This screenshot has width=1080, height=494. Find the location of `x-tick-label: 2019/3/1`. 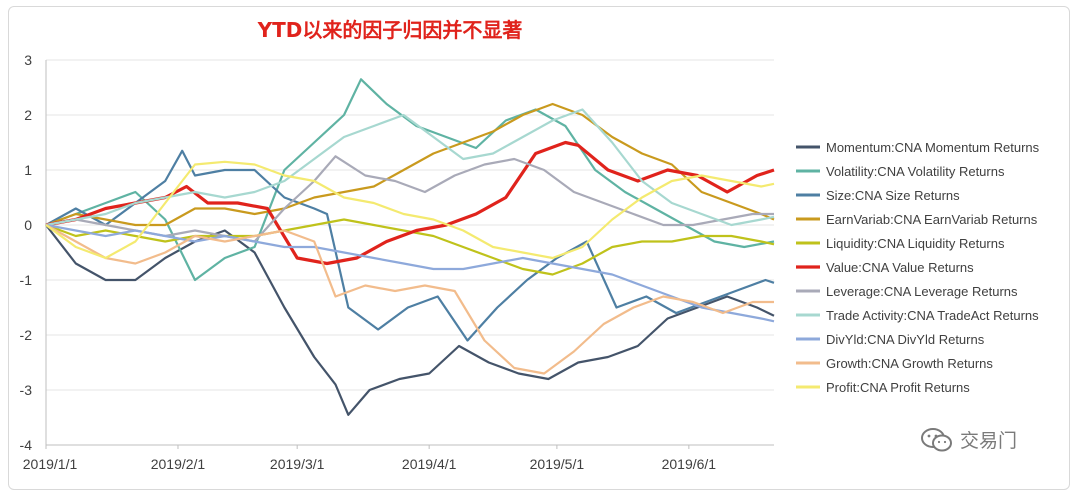

x-tick-label: 2019/3/1 is located at coordinates (297, 464).